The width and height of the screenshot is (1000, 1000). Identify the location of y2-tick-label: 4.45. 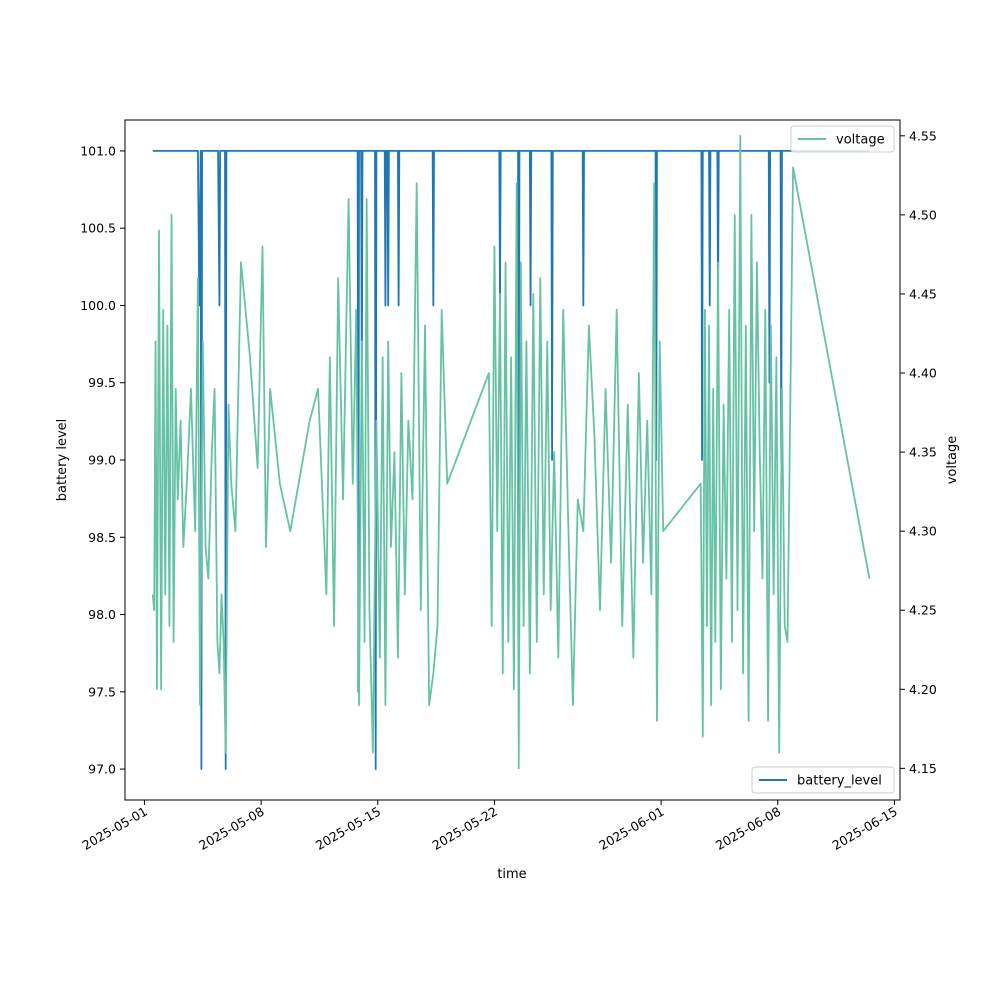
(923, 293).